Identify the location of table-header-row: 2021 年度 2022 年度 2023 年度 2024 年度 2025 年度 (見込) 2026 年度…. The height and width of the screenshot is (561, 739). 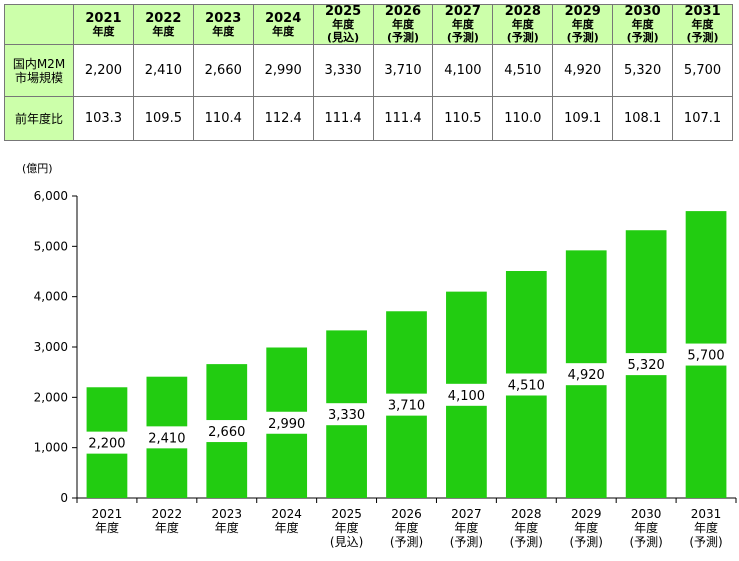
(368, 24).